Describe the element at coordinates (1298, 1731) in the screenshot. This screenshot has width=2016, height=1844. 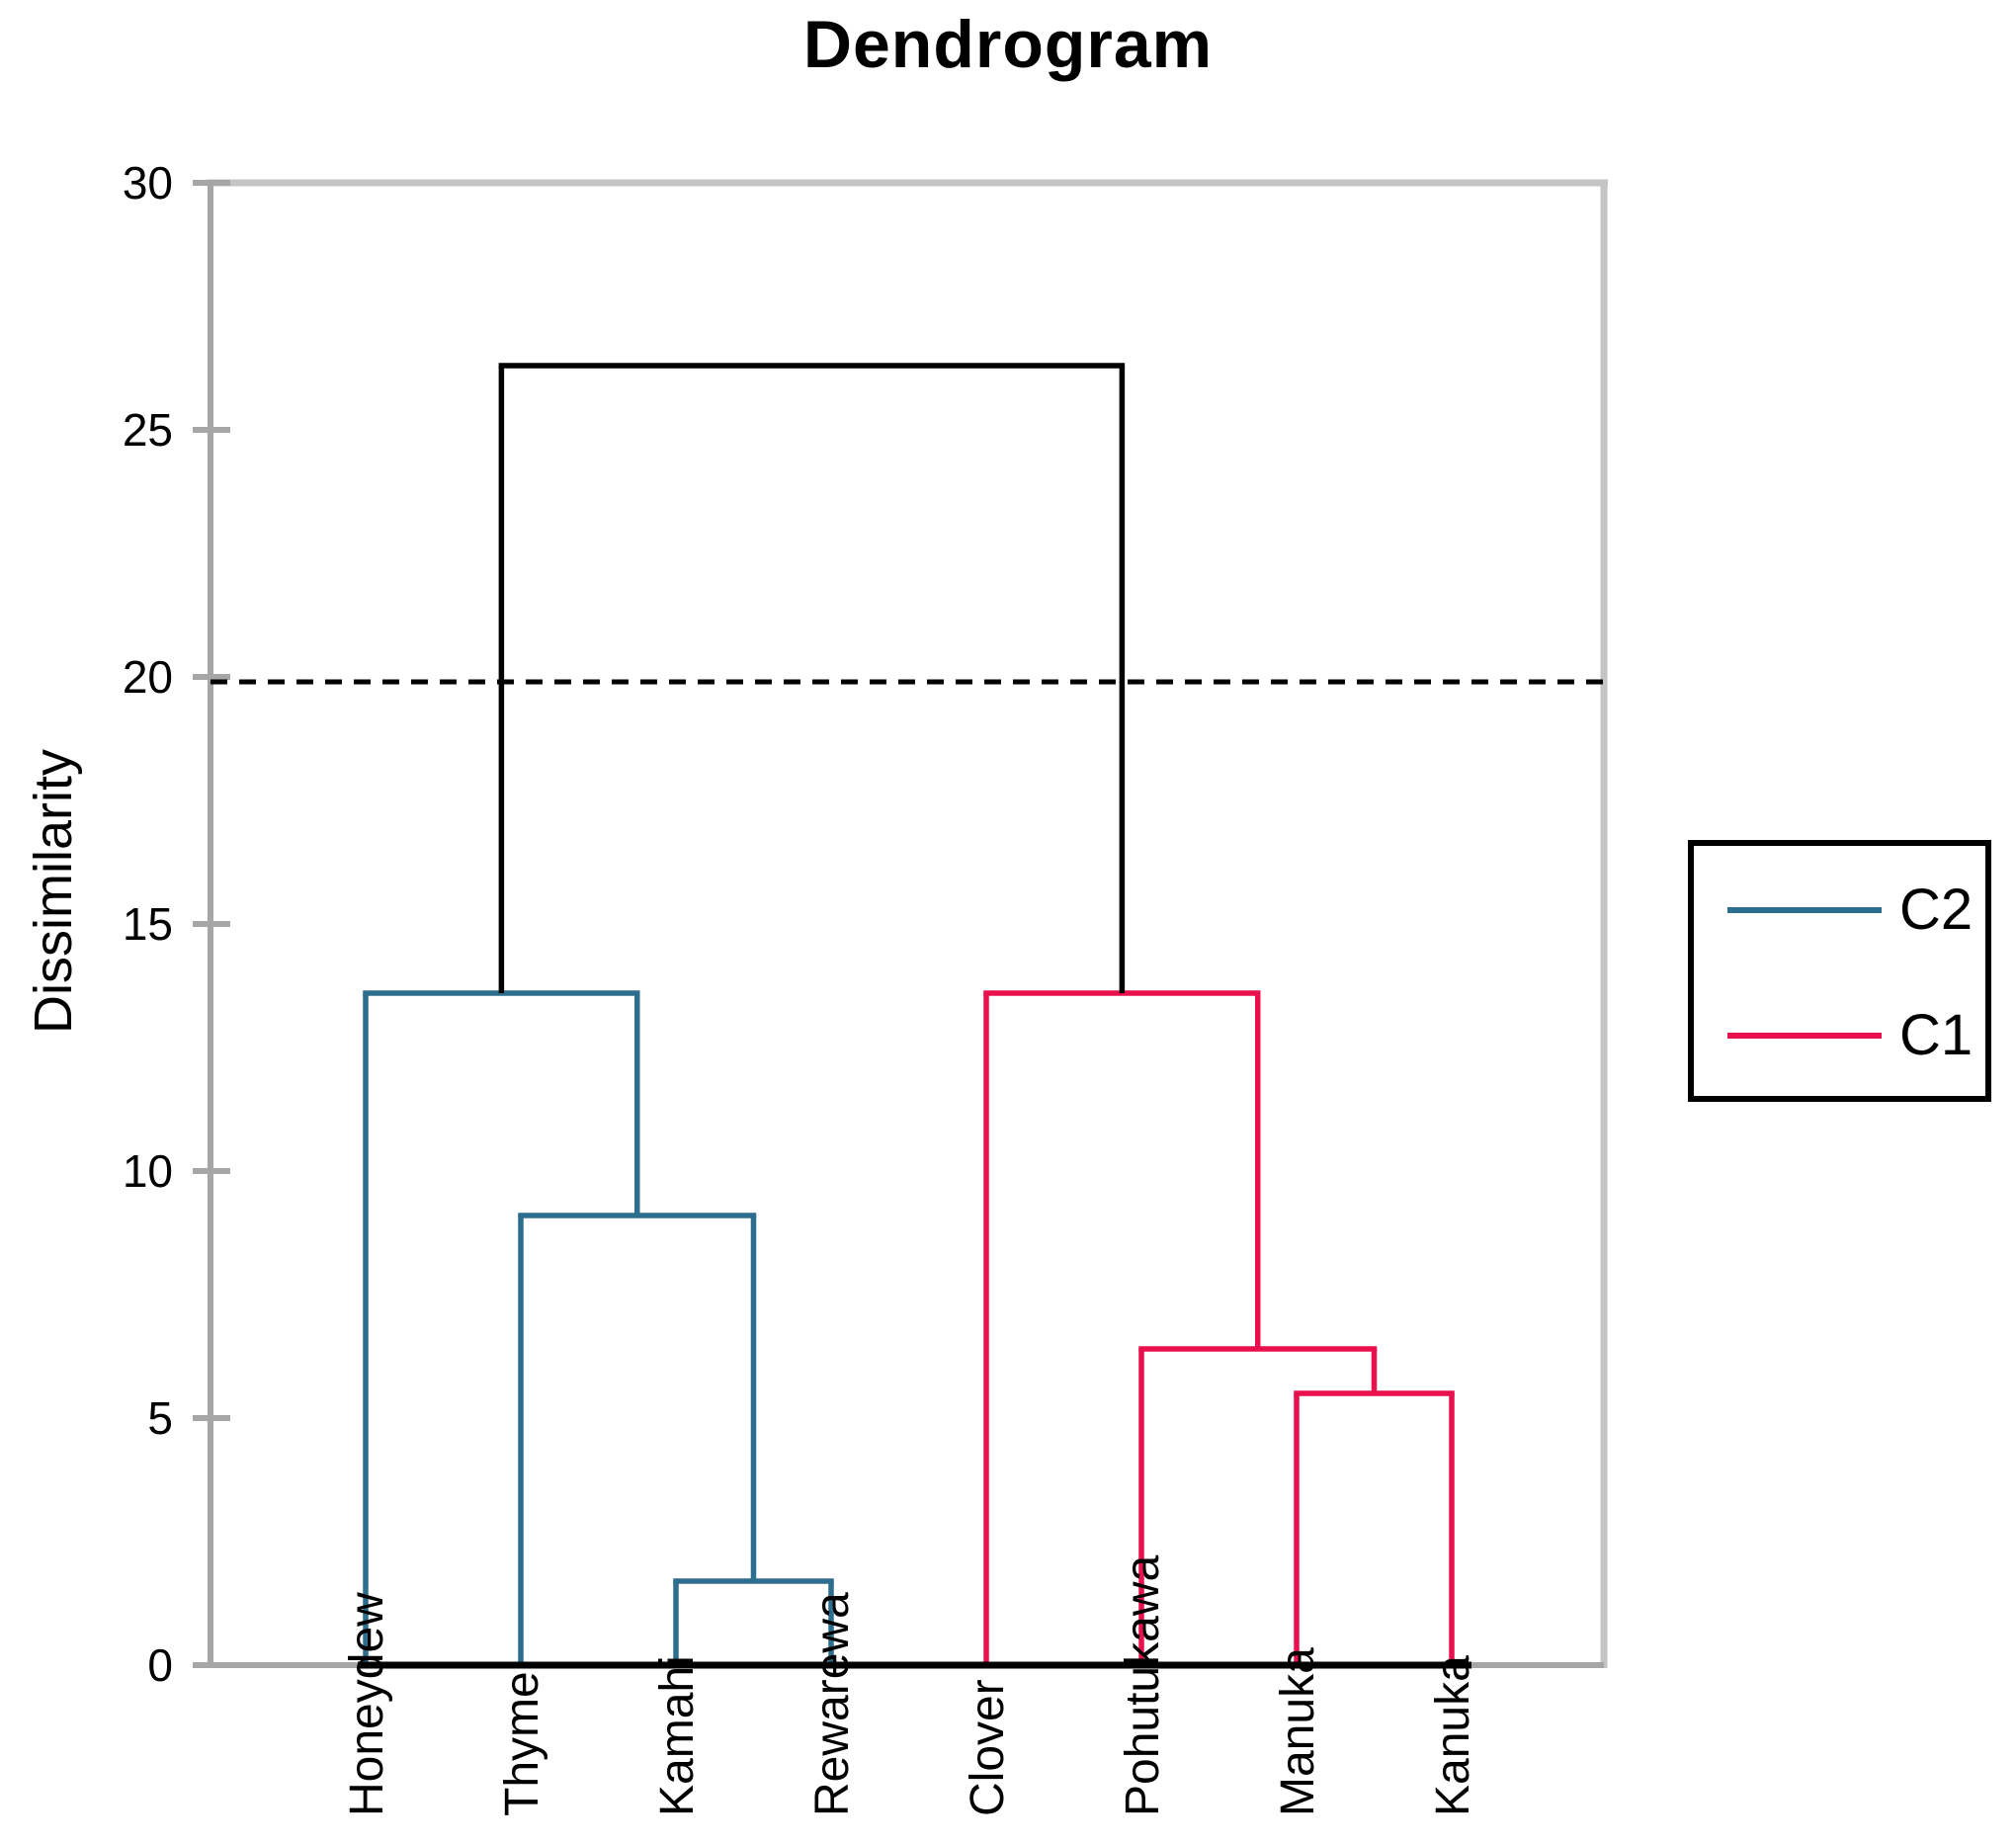
I see `x-axis-label: Manuka` at that location.